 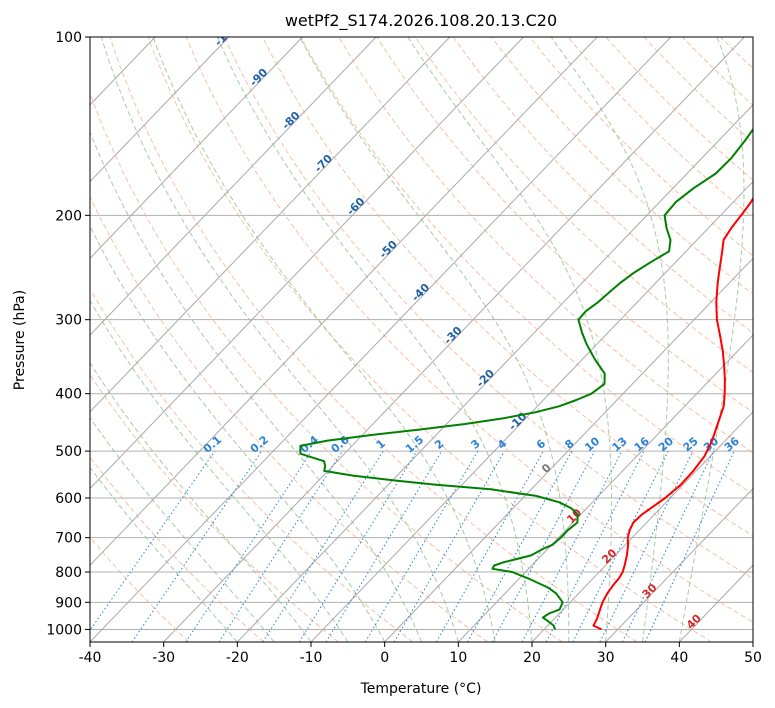 What do you see at coordinates (679, 658) in the screenshot?
I see `x-tick-label: 40` at bounding box center [679, 658].